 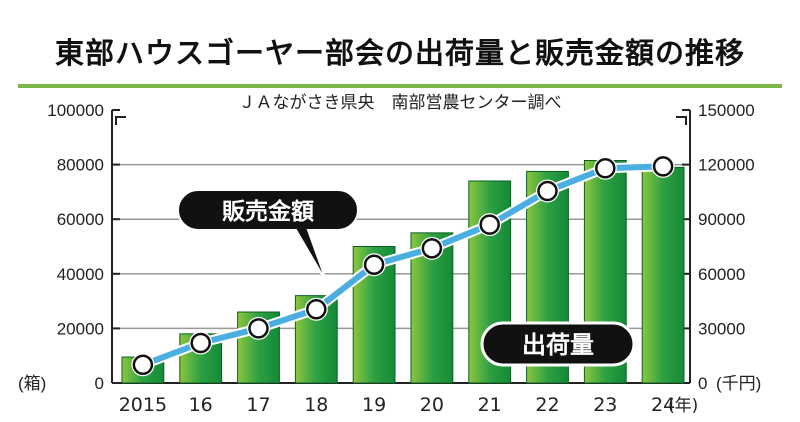 I want to click on point-2015, so click(x=143, y=365).